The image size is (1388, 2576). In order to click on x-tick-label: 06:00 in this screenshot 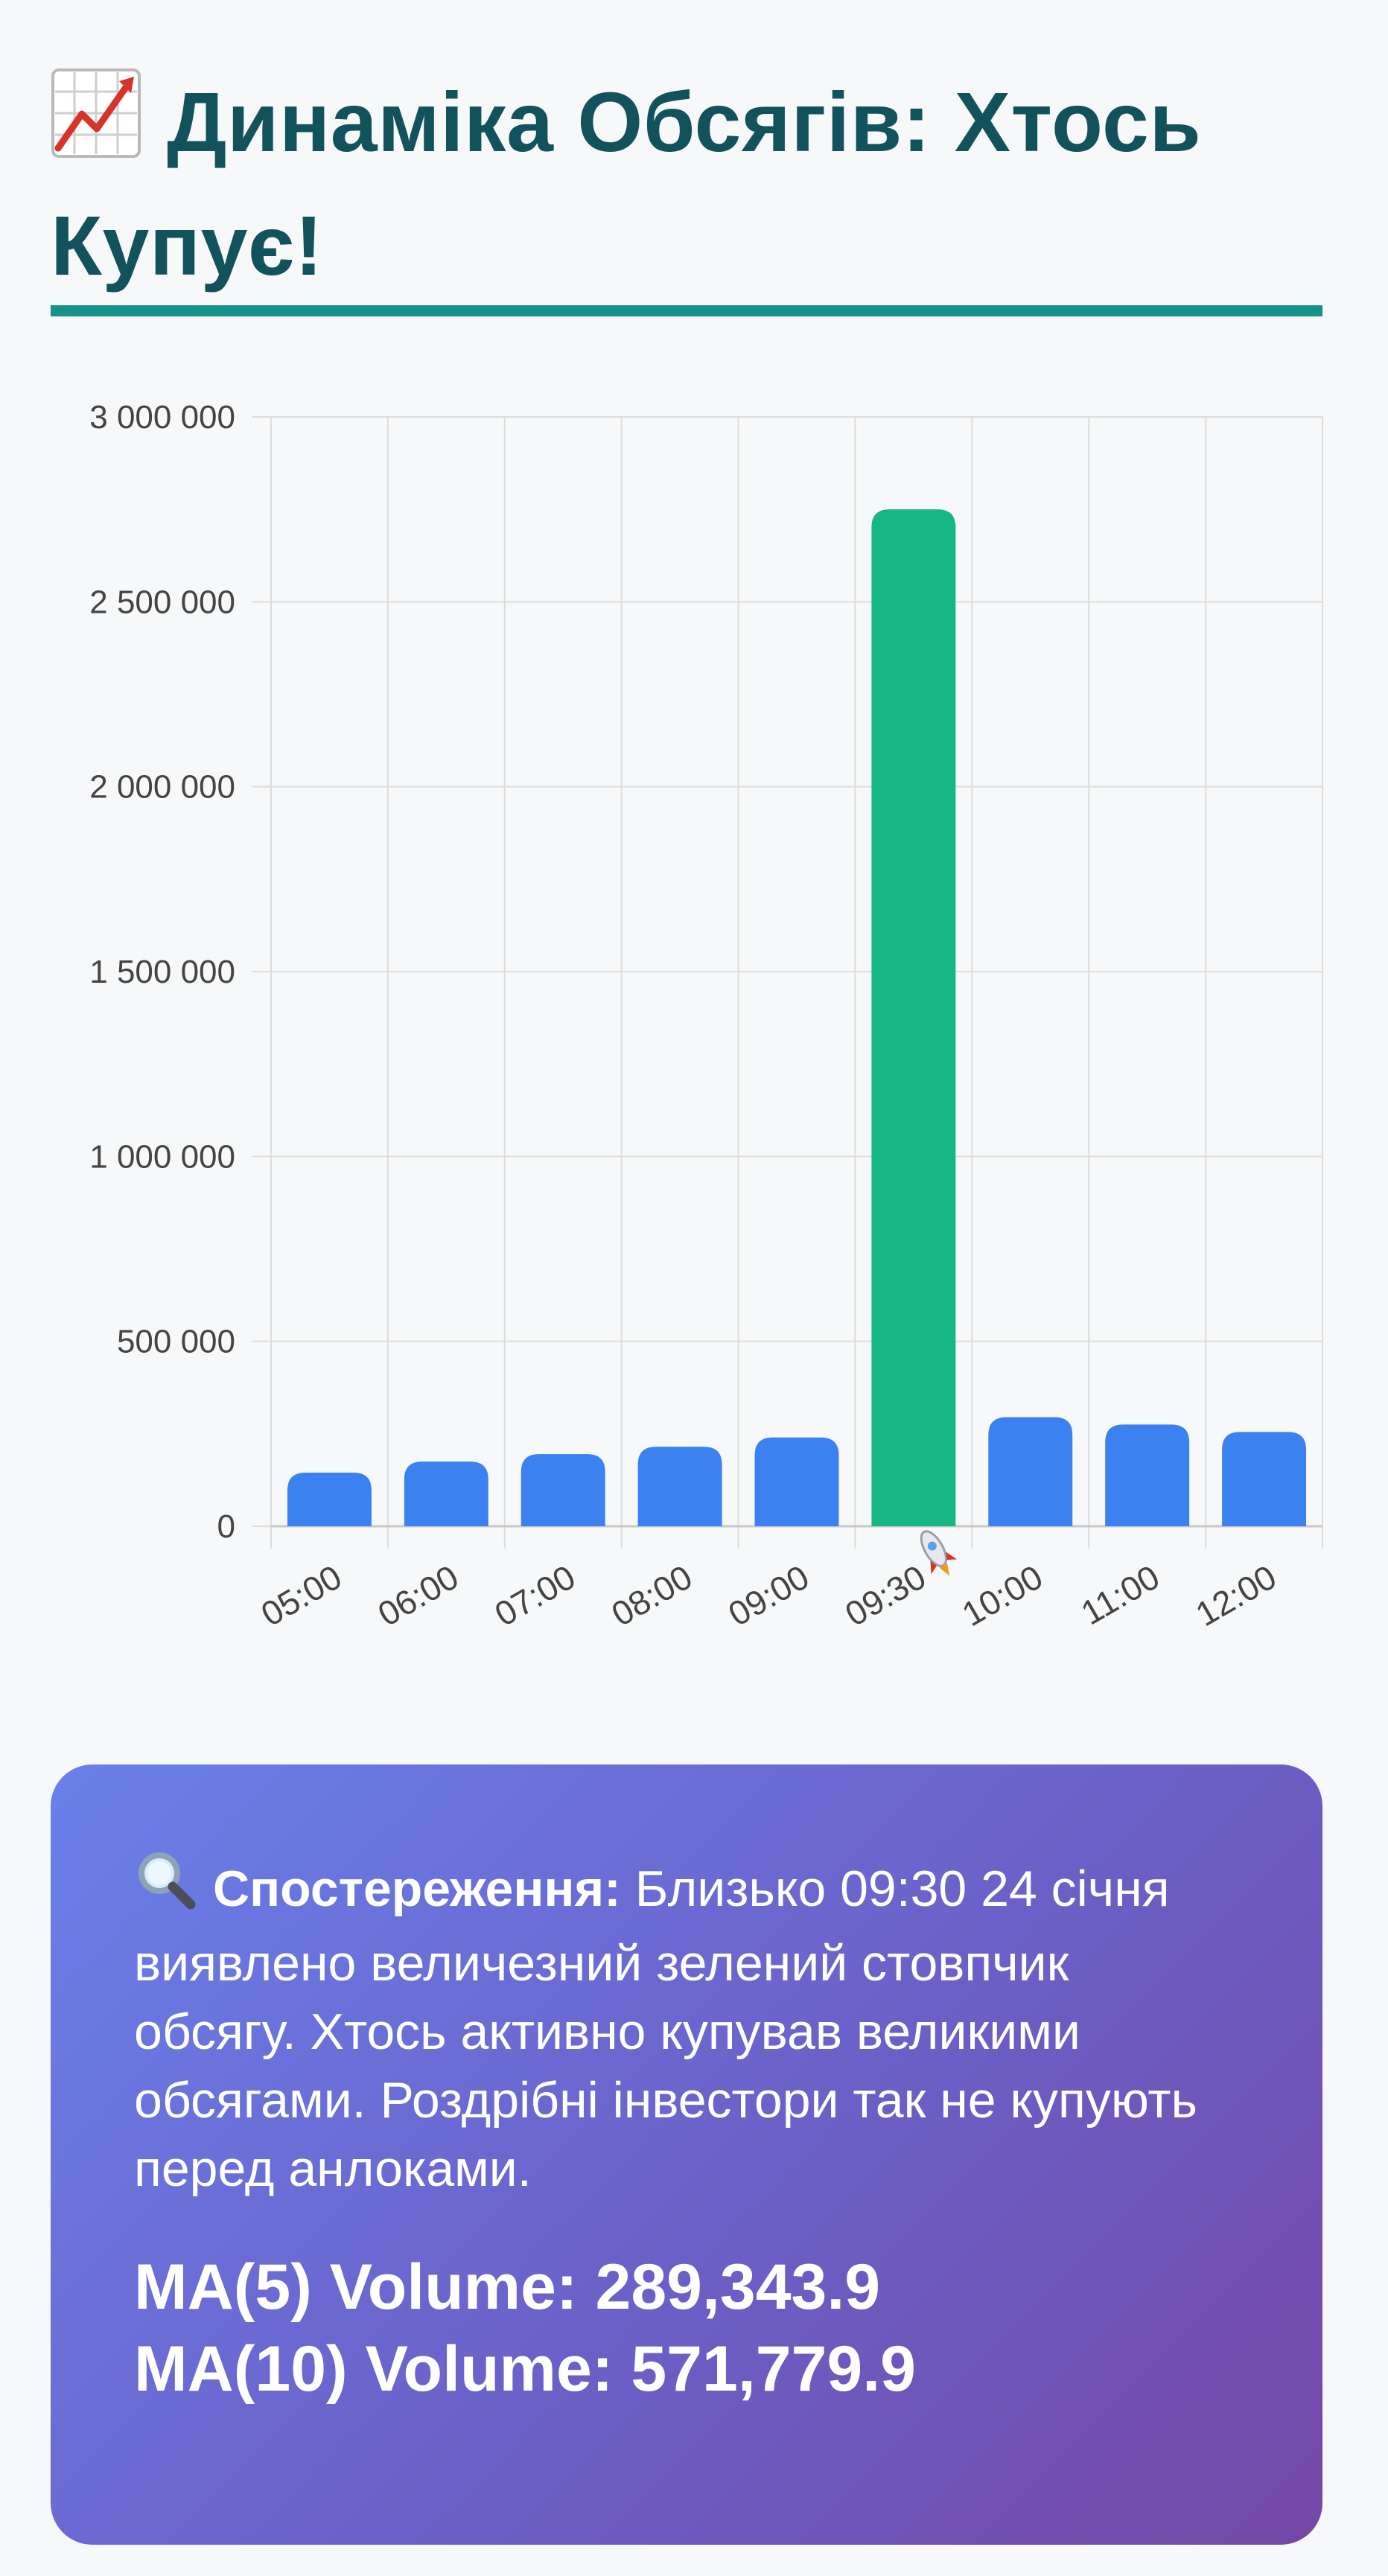, I will do `click(418, 1596)`.